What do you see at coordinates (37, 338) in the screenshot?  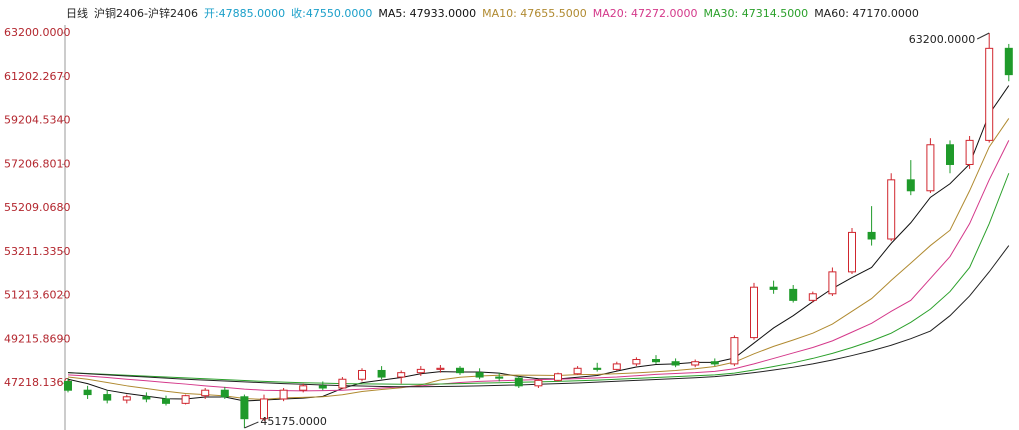 I see `y-tick-label: 49215.8690` at bounding box center [37, 338].